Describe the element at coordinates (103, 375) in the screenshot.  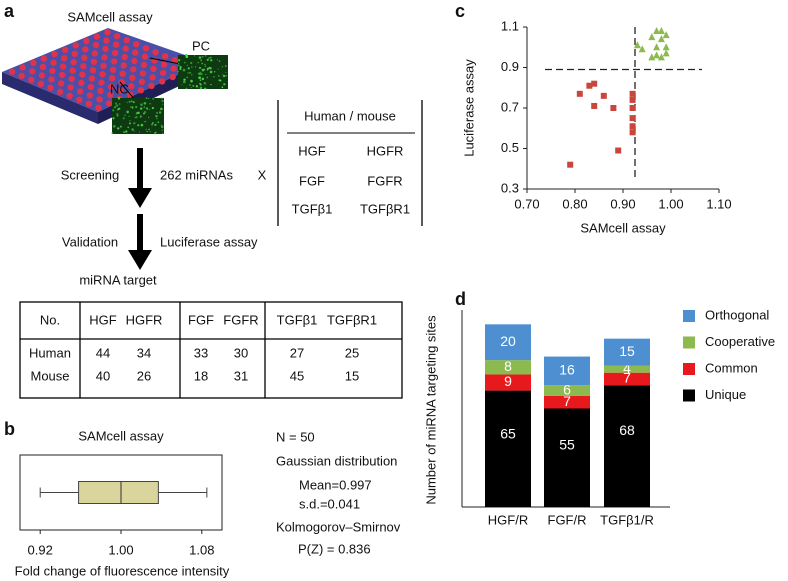
I see `table-cell: 40` at that location.